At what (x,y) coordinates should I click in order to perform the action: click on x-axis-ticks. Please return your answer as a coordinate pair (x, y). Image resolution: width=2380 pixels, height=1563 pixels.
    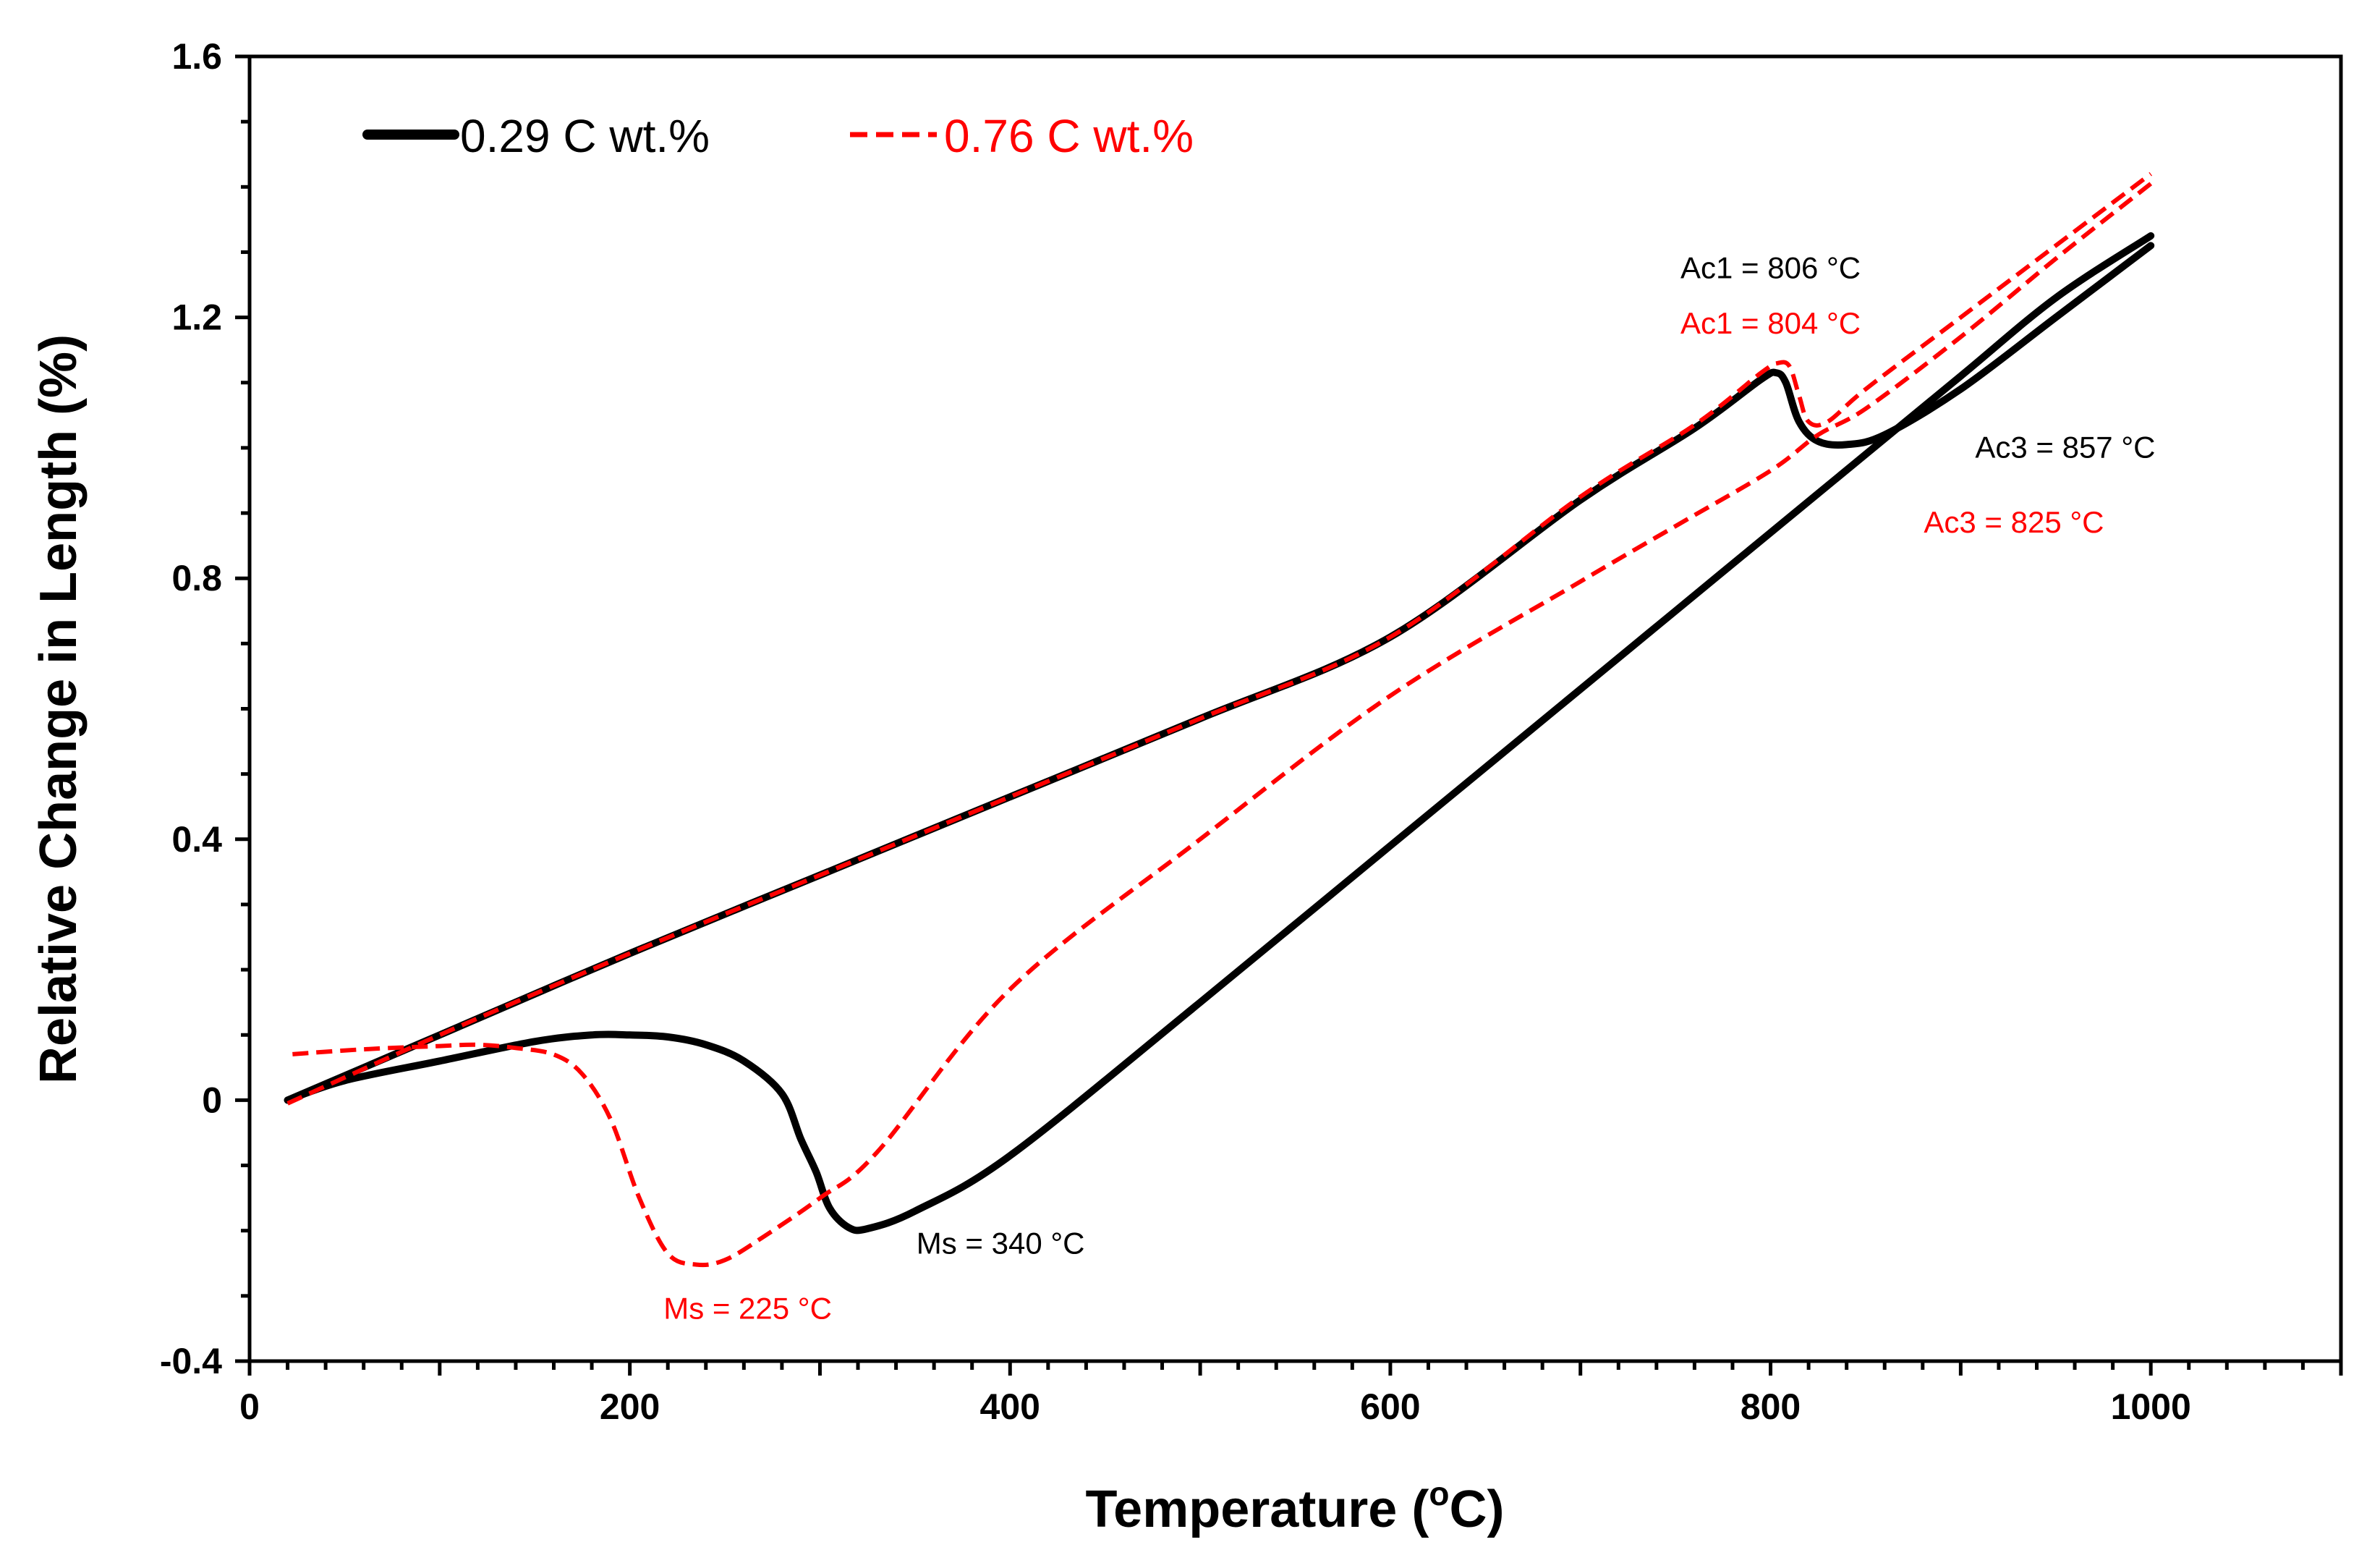
    Looking at the image, I should click on (1295, 1368).